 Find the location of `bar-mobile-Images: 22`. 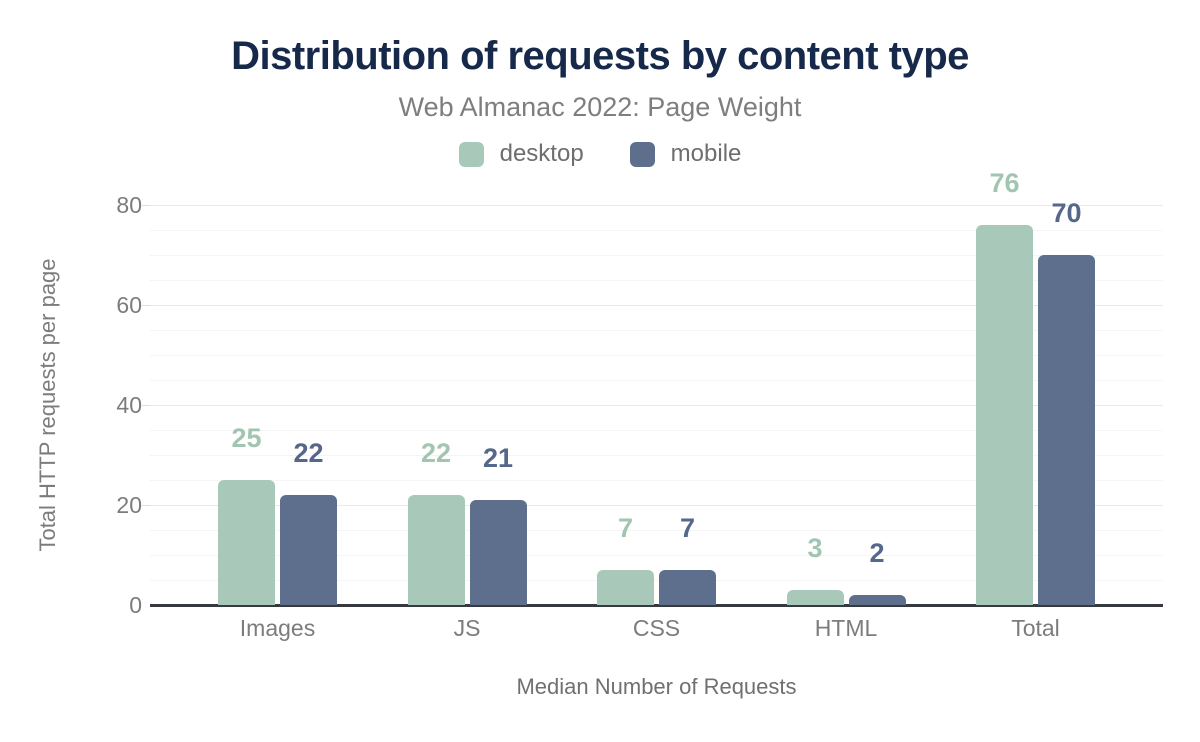

bar-mobile-Images: 22 is located at coordinates (308, 522).